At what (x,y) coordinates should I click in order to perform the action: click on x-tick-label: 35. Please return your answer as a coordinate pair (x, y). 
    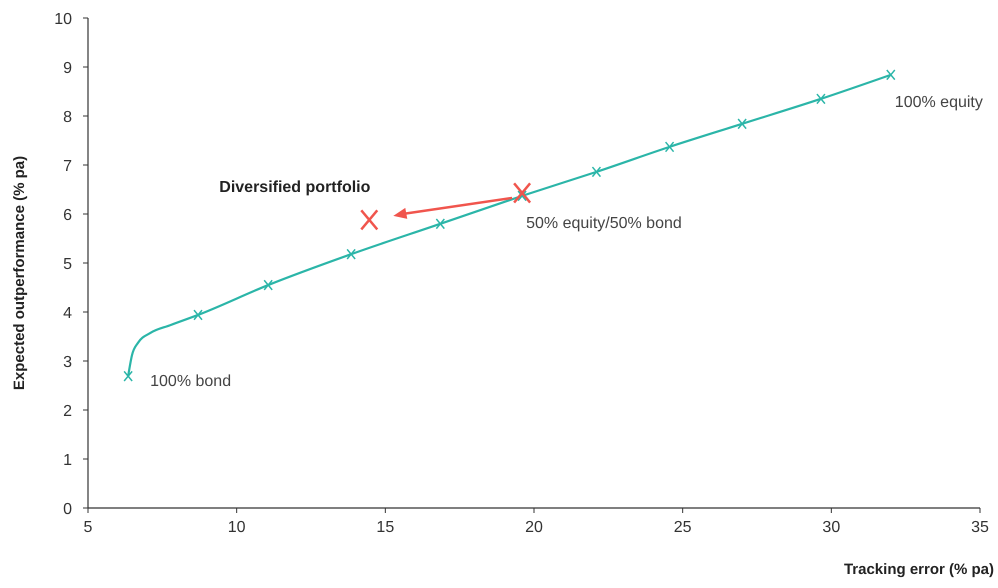
    Looking at the image, I should click on (980, 527).